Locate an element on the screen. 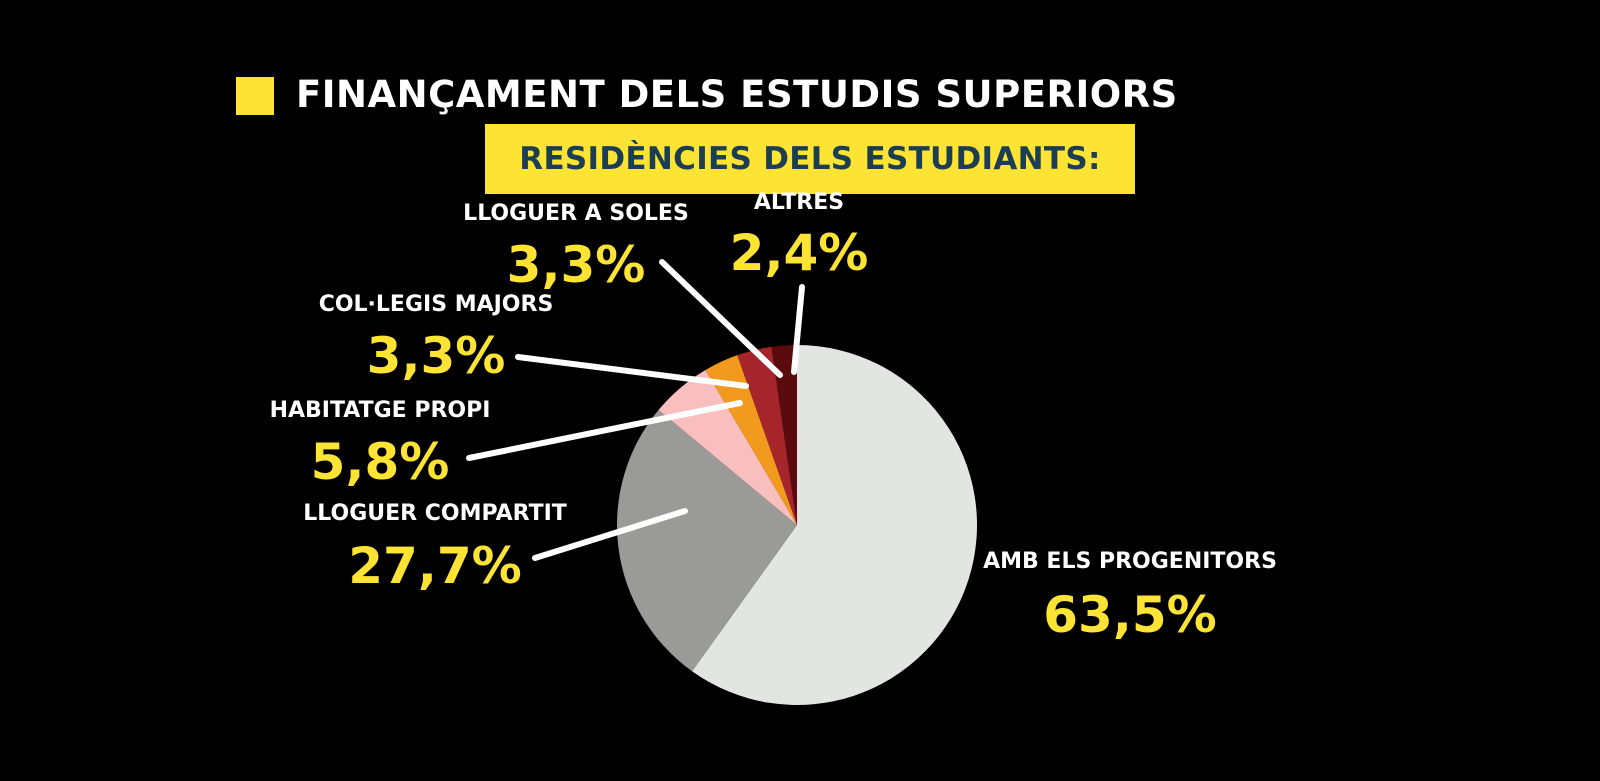  subtitle-banner: RESIDÈNCIES DELS ESTUDIANTS: is located at coordinates (810, 159).